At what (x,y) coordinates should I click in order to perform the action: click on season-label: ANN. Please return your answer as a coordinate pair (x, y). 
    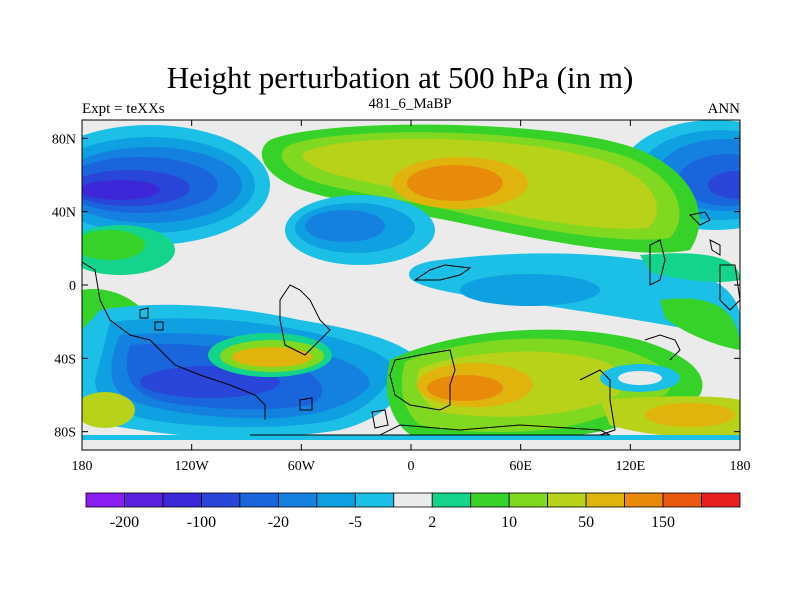
    Looking at the image, I should click on (724, 109).